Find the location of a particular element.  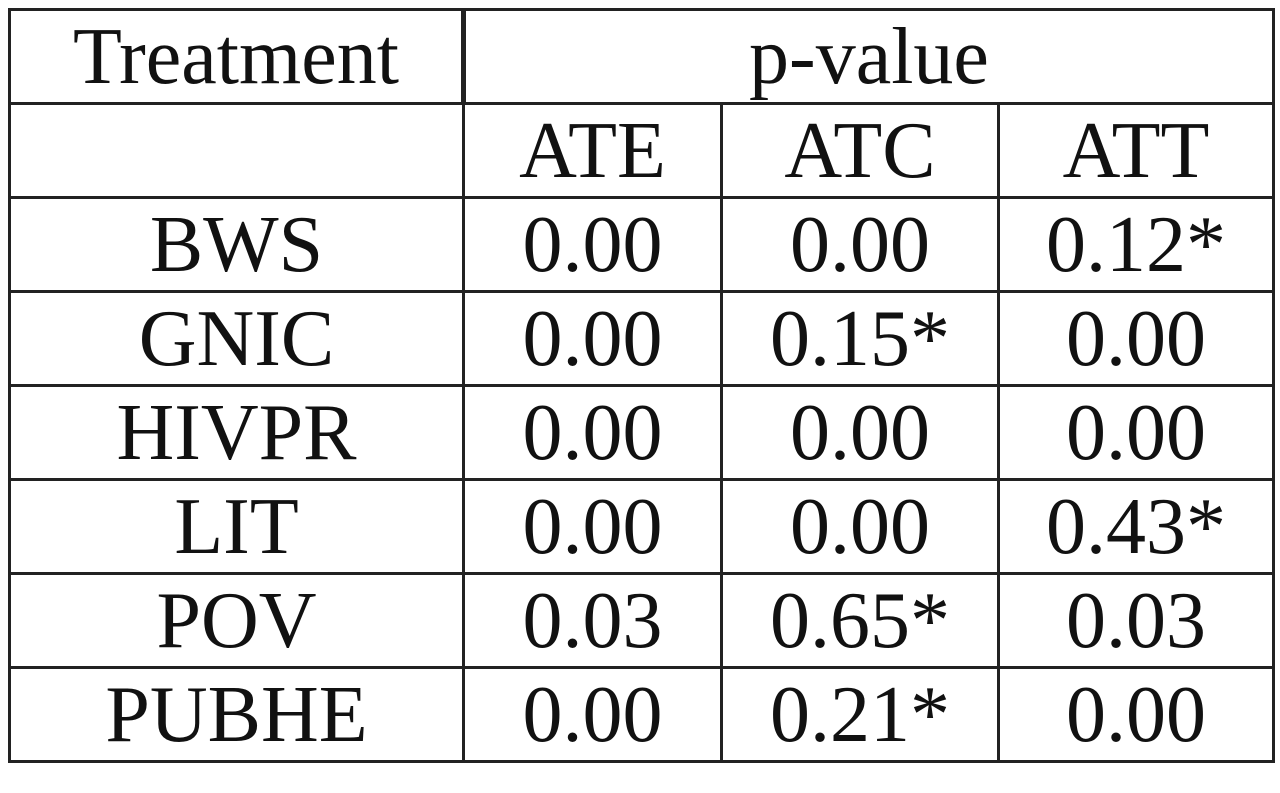

p-value-cell: 0.21* is located at coordinates (860, 714).